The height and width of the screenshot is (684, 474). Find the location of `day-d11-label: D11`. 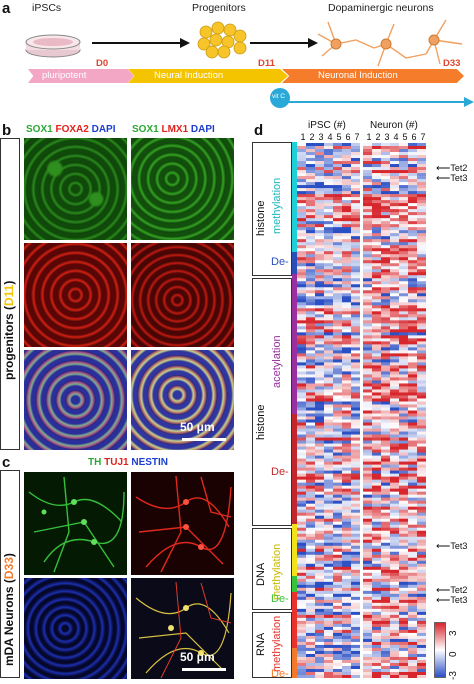

day-d11-label: D11 is located at coordinates (266, 63).